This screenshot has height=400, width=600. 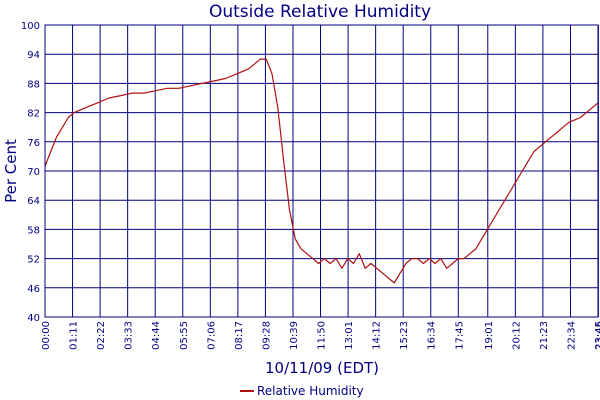 What do you see at coordinates (33, 55) in the screenshot?
I see `y-tick-label: 94` at bounding box center [33, 55].